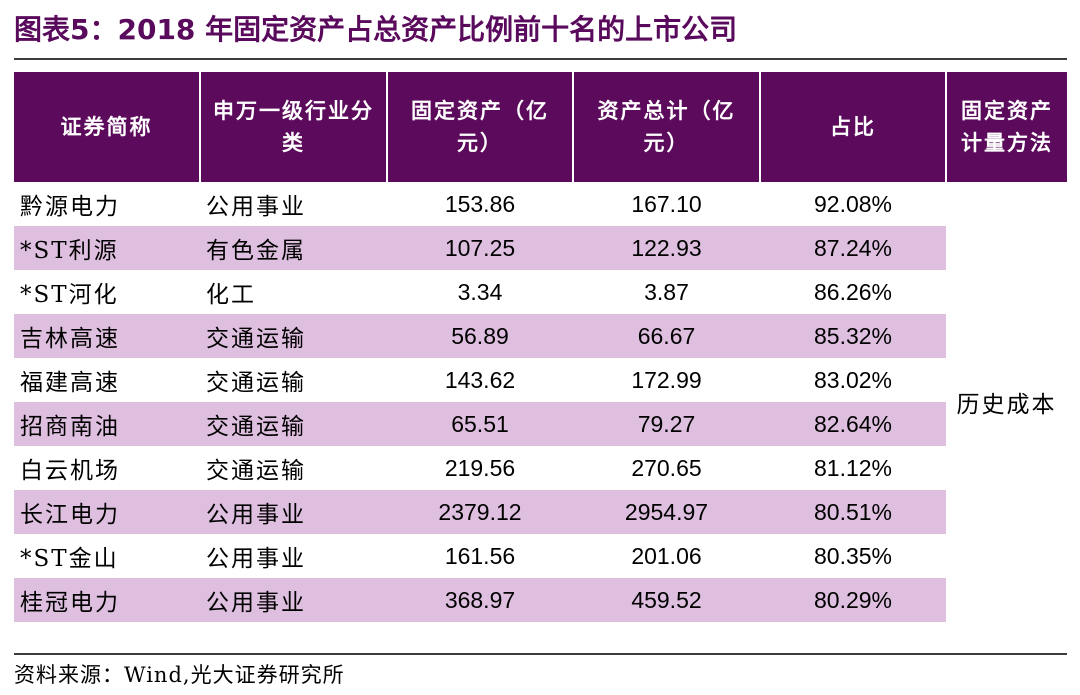  What do you see at coordinates (107, 600) in the screenshot?
I see `cell-name: 桂冠电力` at bounding box center [107, 600].